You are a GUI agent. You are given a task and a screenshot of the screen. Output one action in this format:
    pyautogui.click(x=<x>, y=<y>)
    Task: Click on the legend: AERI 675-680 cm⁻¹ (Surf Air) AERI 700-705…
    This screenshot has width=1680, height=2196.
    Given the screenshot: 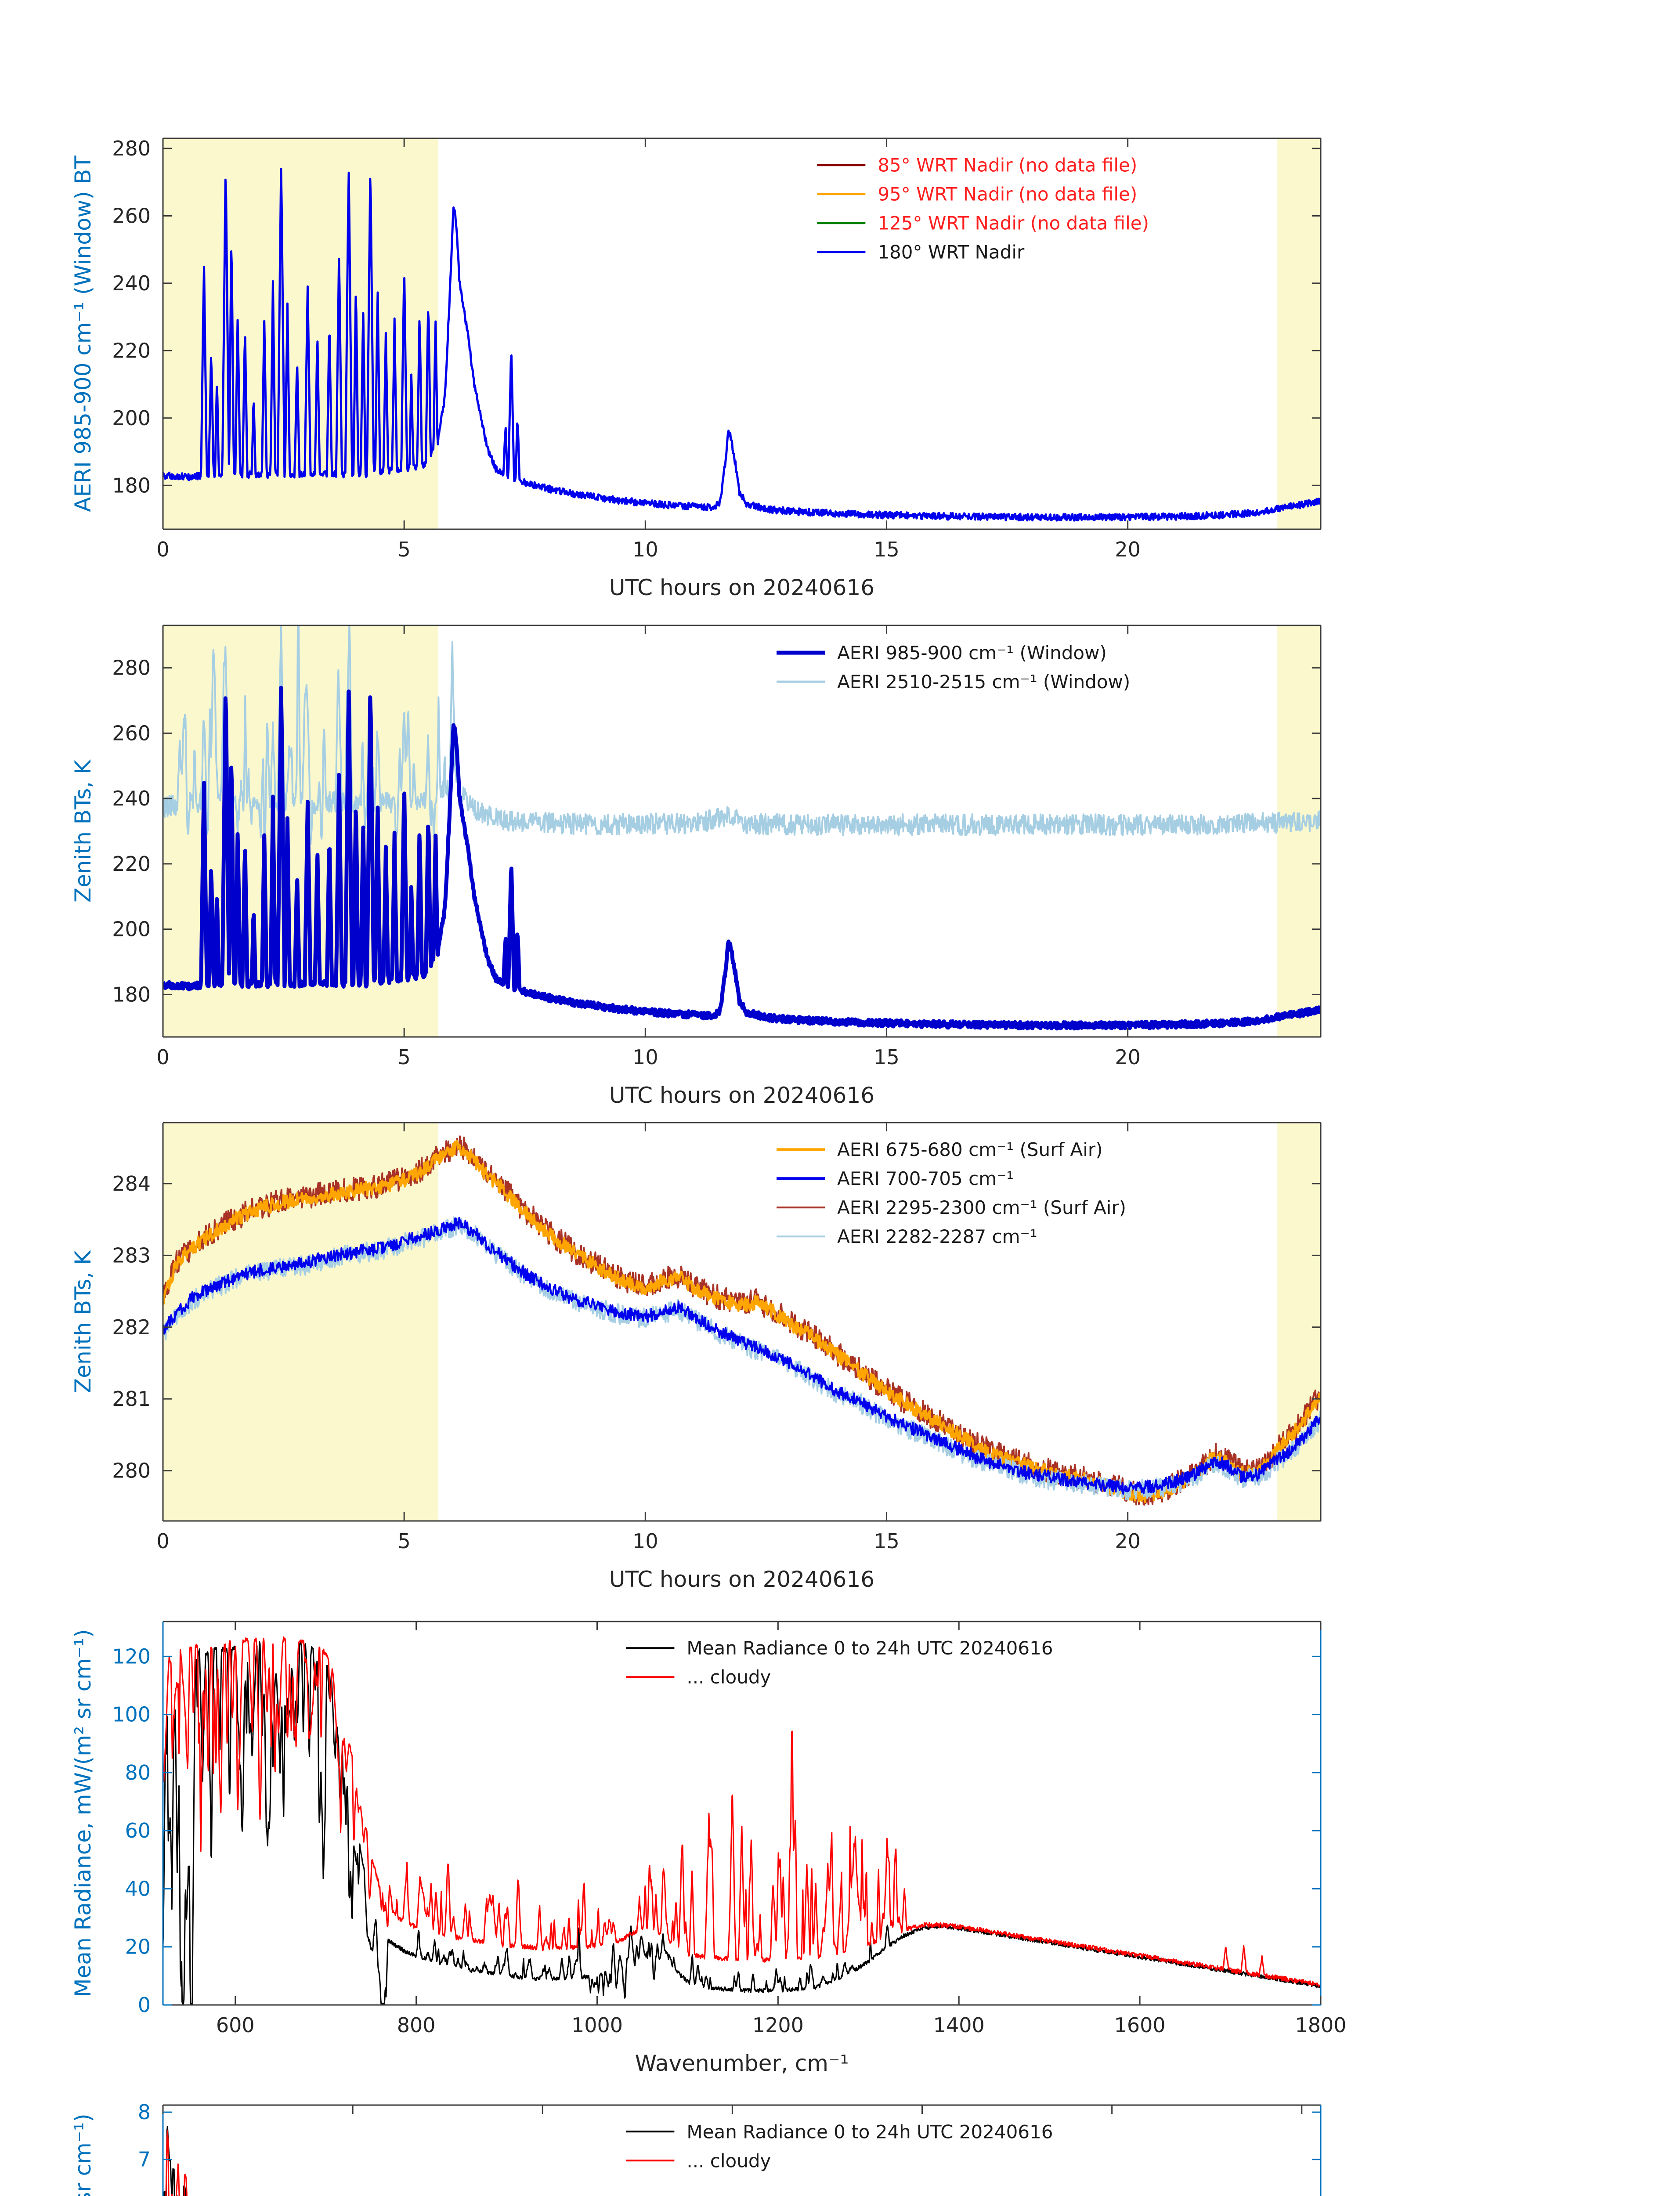 What is the action you would take?
    pyautogui.click(x=952, y=1193)
    